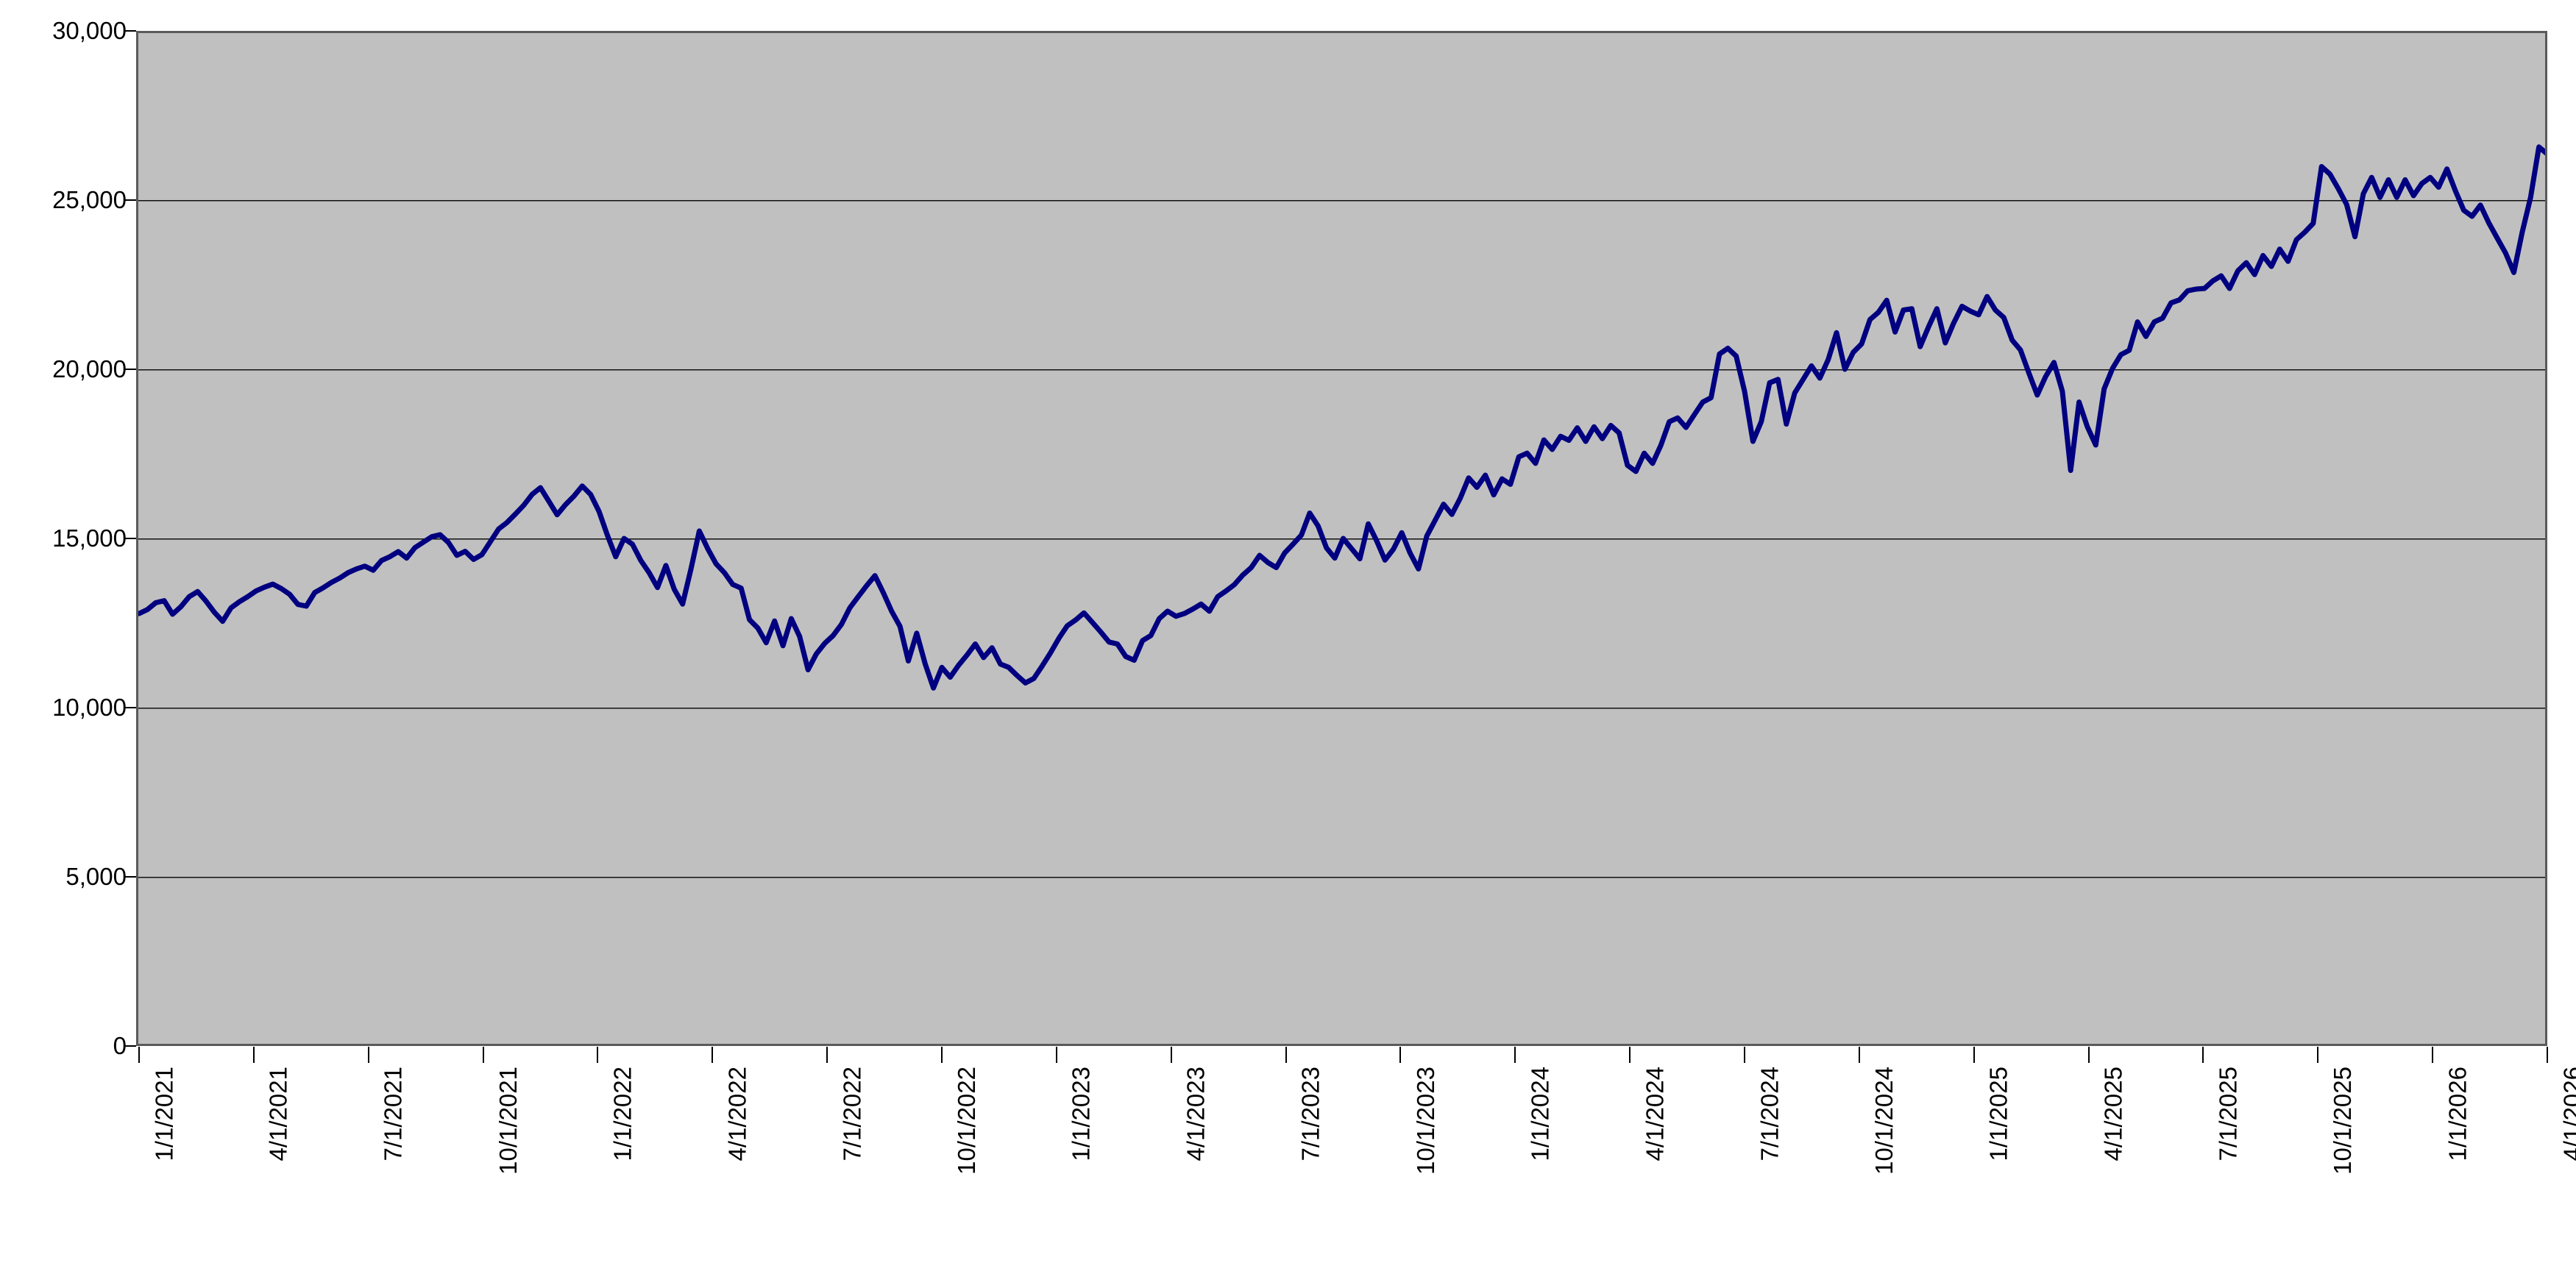 The height and width of the screenshot is (1263, 2576). Describe the element at coordinates (2458, 1114) in the screenshot. I see `x-axis-label: 1/1/2026` at that location.